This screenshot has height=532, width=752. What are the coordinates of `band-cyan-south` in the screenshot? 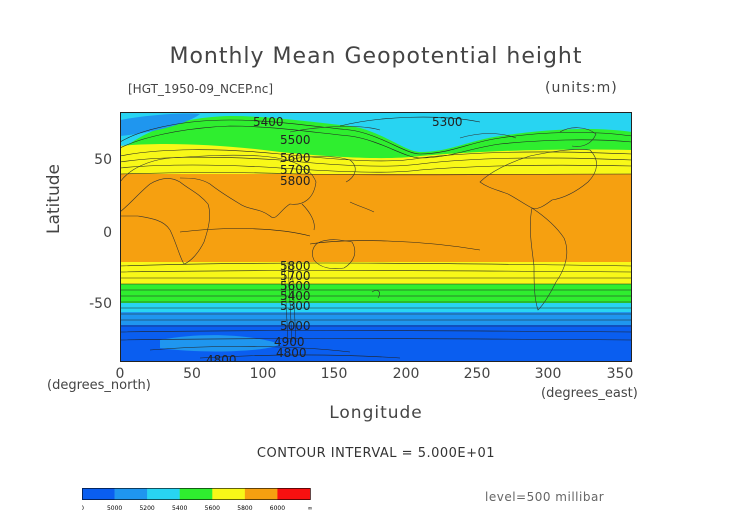 It's located at (376, 307).